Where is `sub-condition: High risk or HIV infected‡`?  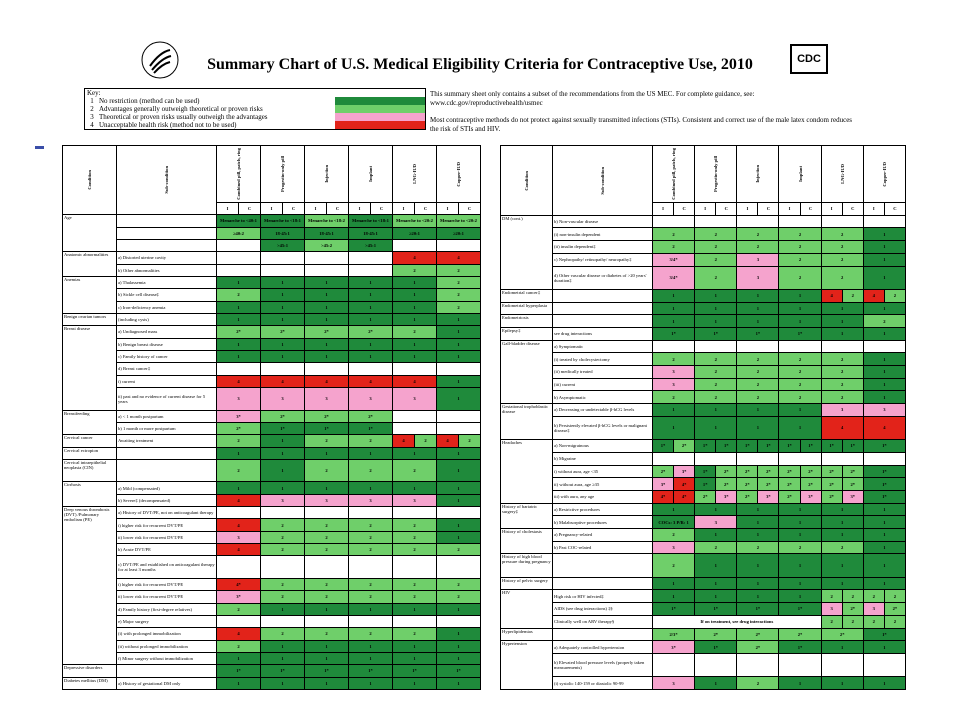
sub-condition: High risk or HIV infected‡ is located at coordinates (602, 596).